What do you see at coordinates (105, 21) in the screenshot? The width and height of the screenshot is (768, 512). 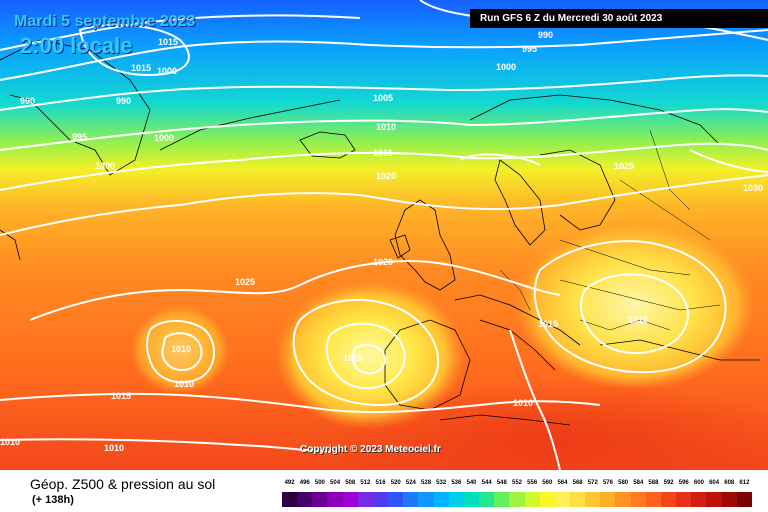 I see `forecast-date: Mardi 5 septembre 2023` at bounding box center [105, 21].